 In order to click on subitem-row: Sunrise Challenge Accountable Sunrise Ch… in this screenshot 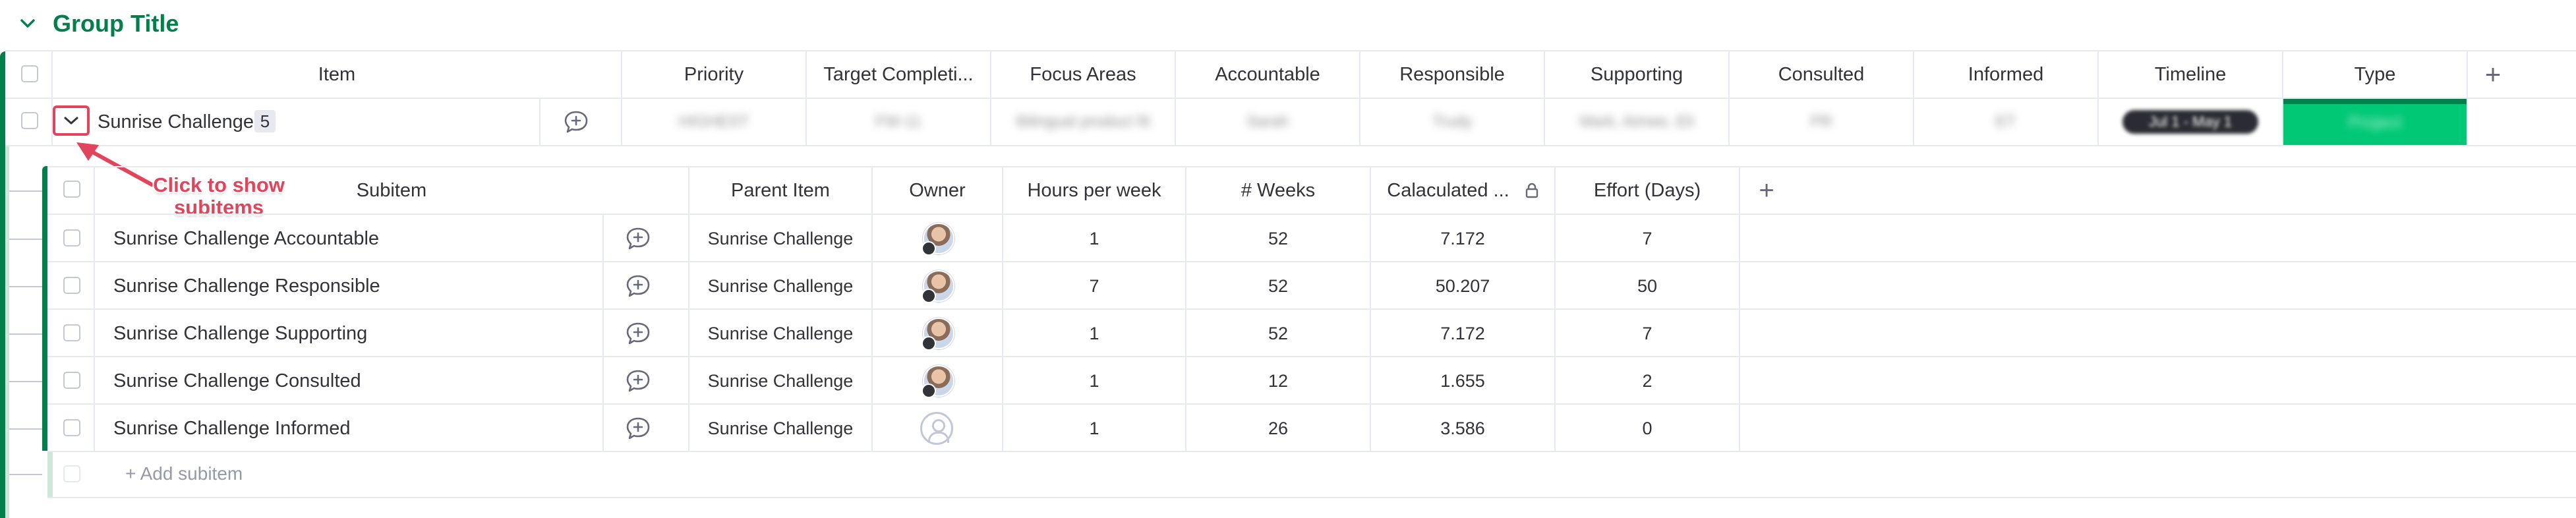, I will do `click(1311, 238)`.